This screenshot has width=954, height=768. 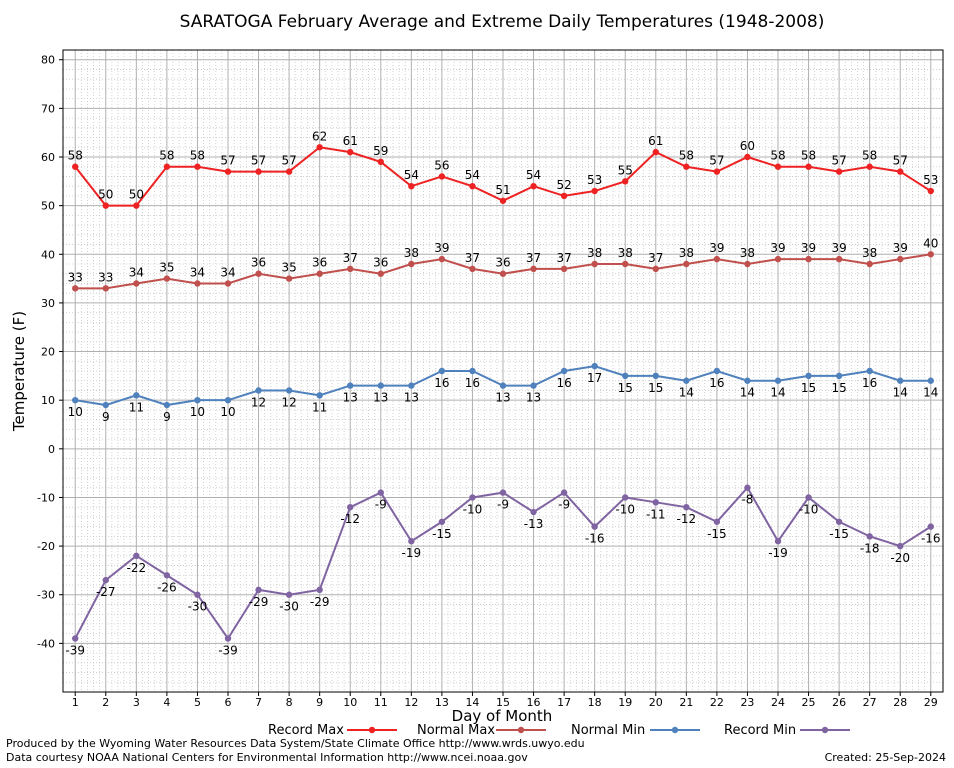 I want to click on data-label-record-min: -15, so click(x=442, y=534).